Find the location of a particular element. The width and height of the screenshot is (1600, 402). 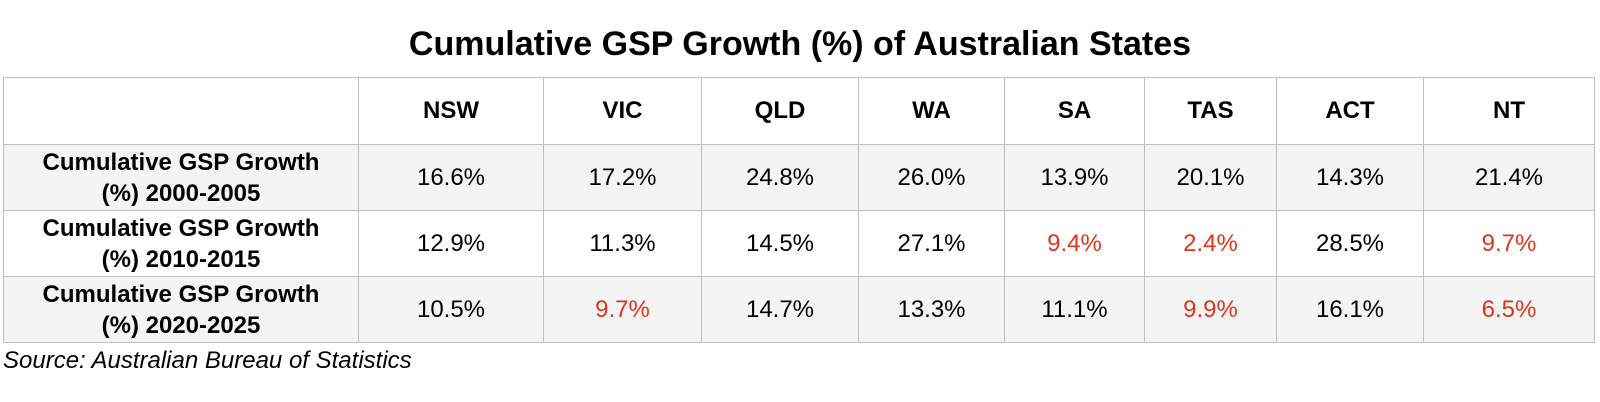

column-header: QLD is located at coordinates (780, 111).